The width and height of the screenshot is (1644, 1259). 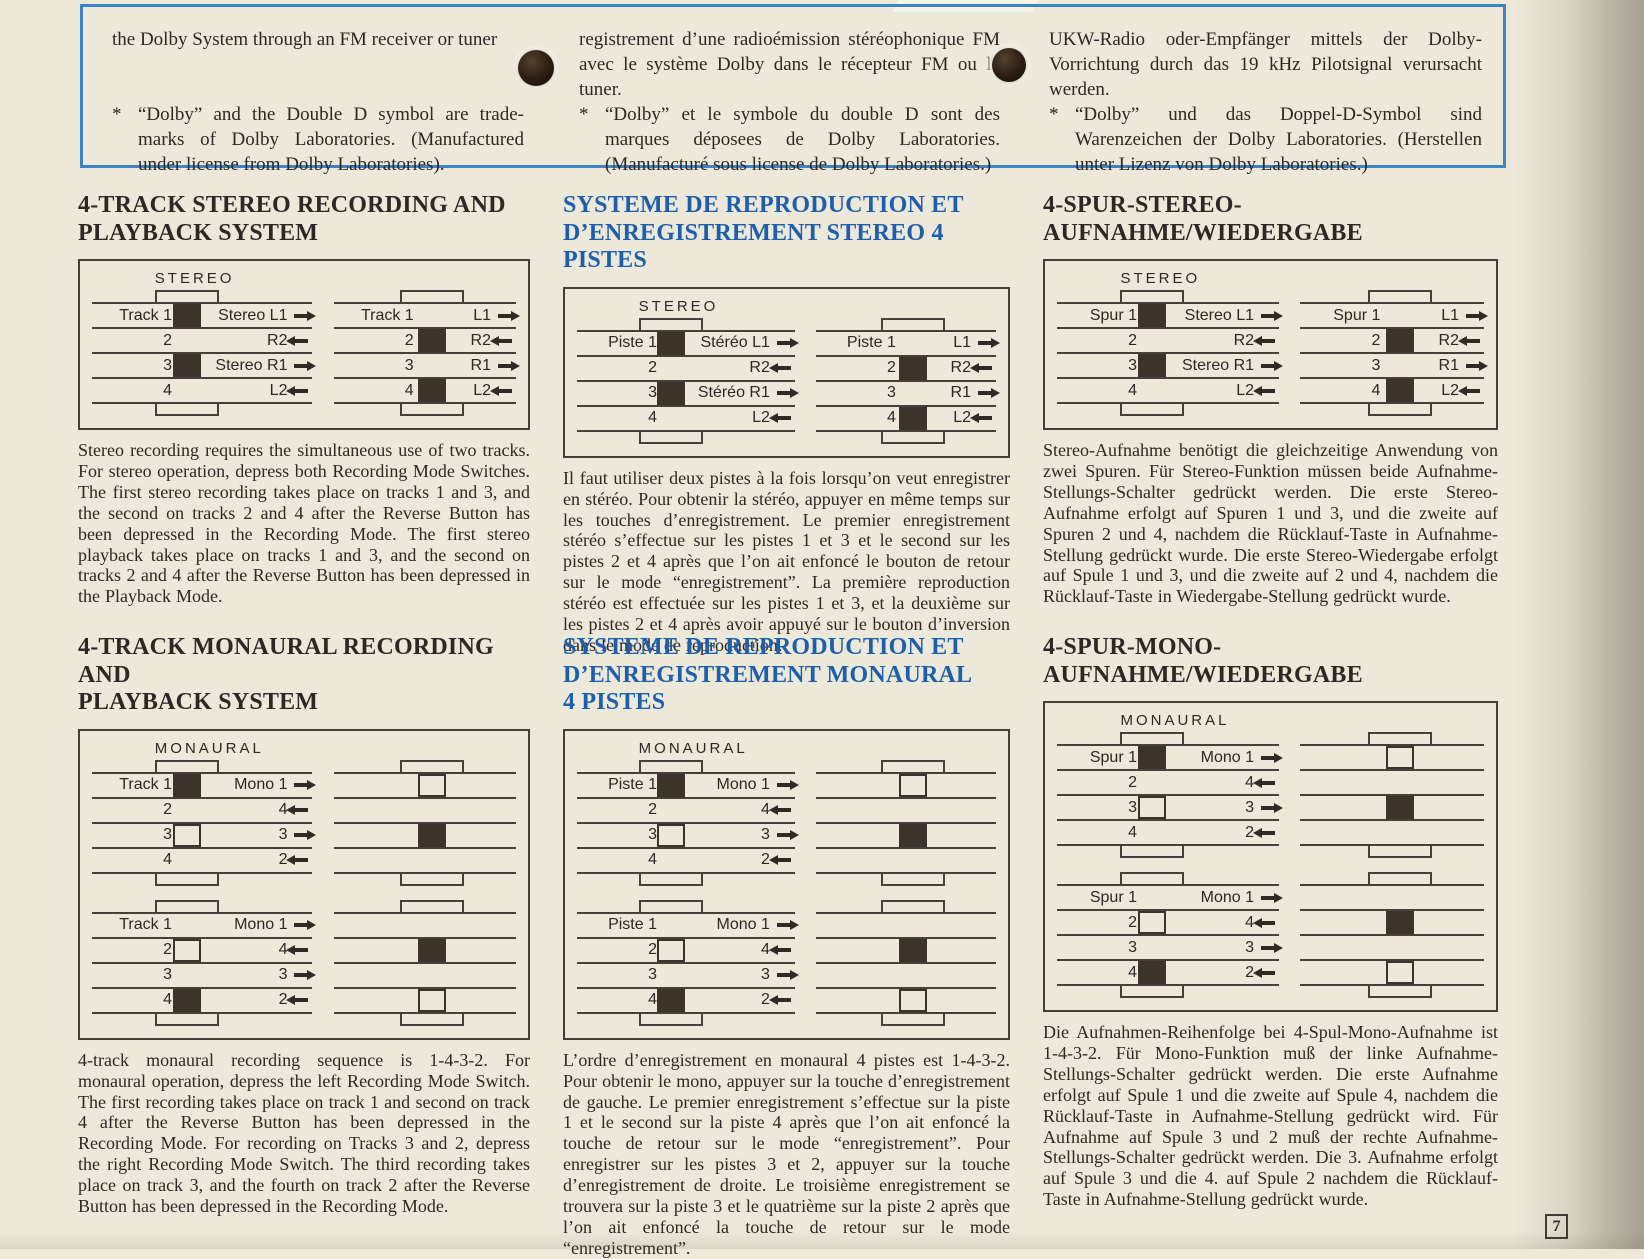 What do you see at coordinates (1462, 316) in the screenshot?
I see `channel-label-group: L1` at bounding box center [1462, 316].